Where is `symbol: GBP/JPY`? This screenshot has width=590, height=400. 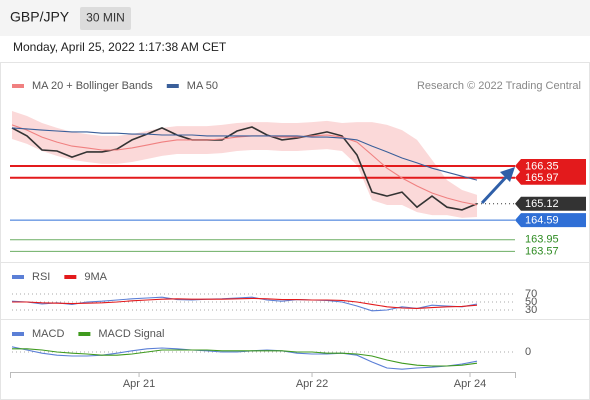 symbol: GBP/JPY is located at coordinates (40, 17).